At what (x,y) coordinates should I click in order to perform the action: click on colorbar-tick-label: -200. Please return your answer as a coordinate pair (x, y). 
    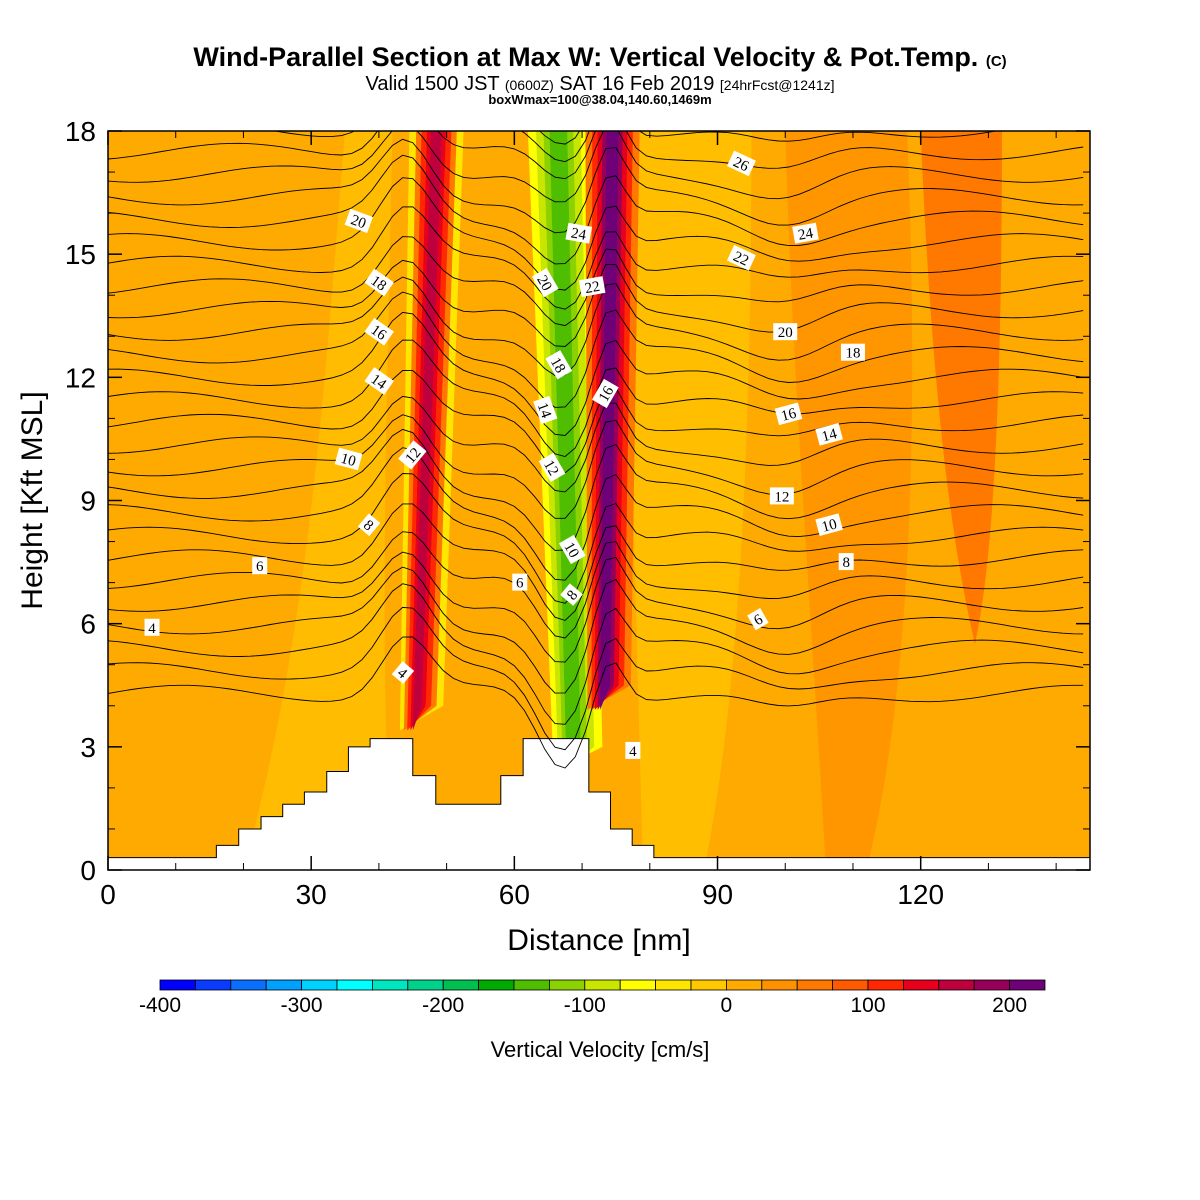
    Looking at the image, I should click on (443, 1005).